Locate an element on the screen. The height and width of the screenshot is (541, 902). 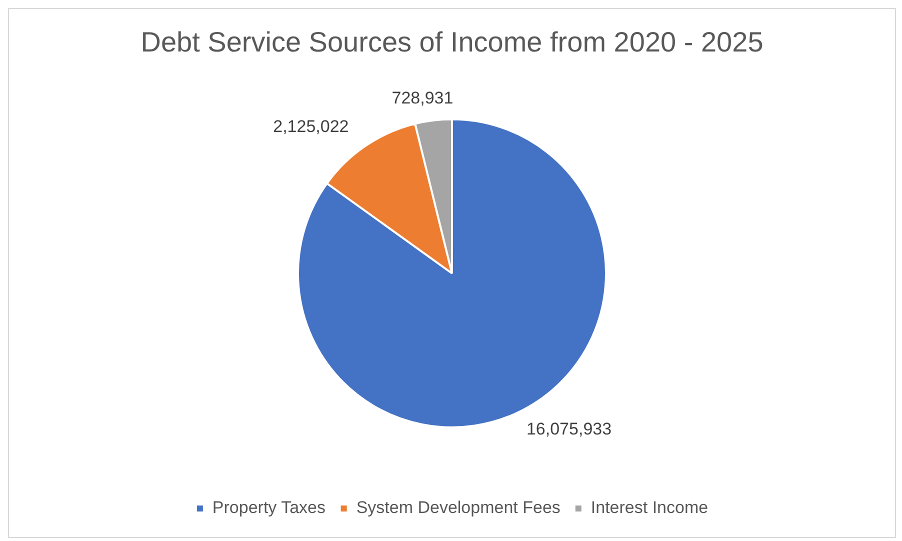
data-label: 728,931 is located at coordinates (423, 98).